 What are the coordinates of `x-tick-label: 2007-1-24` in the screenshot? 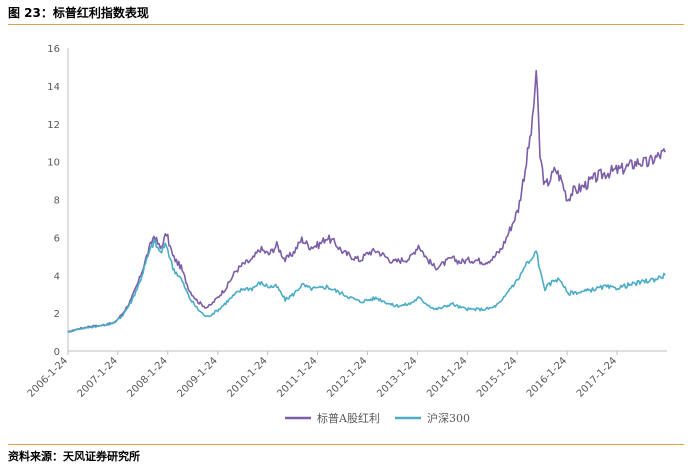 It's located at (98, 377).